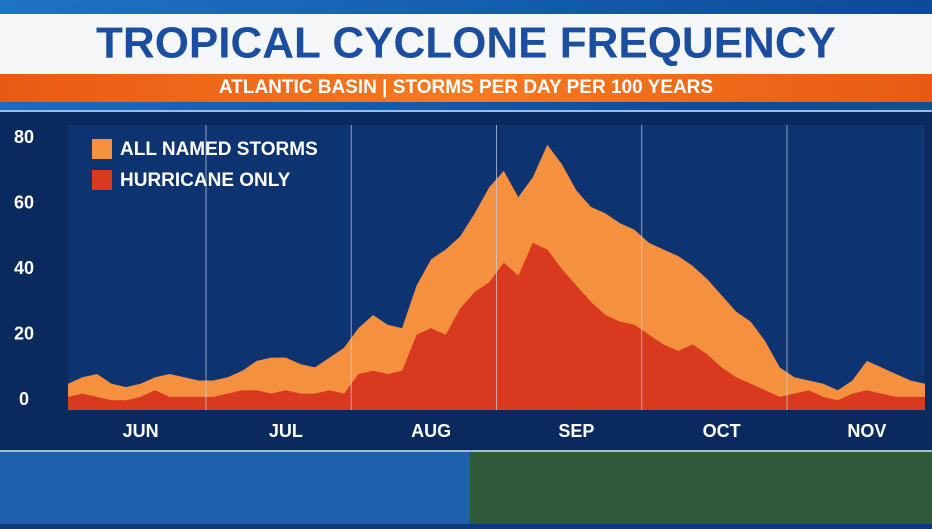 The width and height of the screenshot is (932, 529). I want to click on title-bar, so click(466, 44).